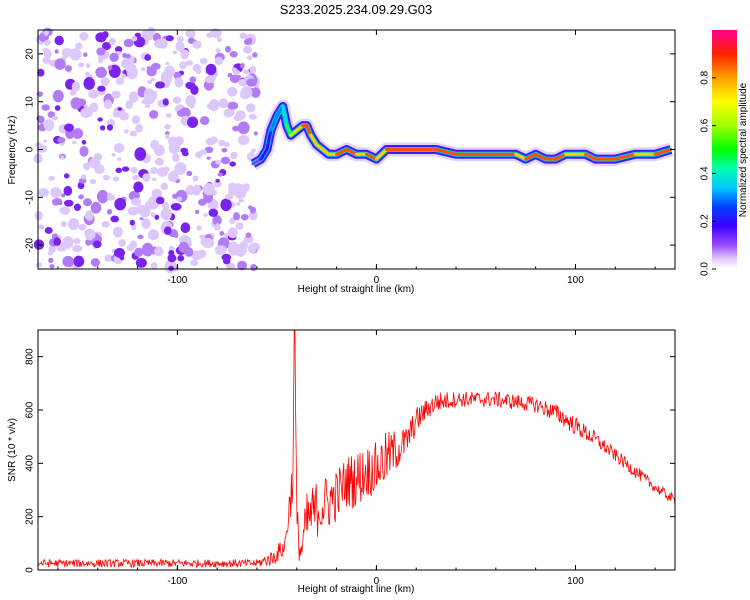 The height and width of the screenshot is (600, 750). Describe the element at coordinates (30, 463) in the screenshot. I see `y-tick-label: 400` at that location.